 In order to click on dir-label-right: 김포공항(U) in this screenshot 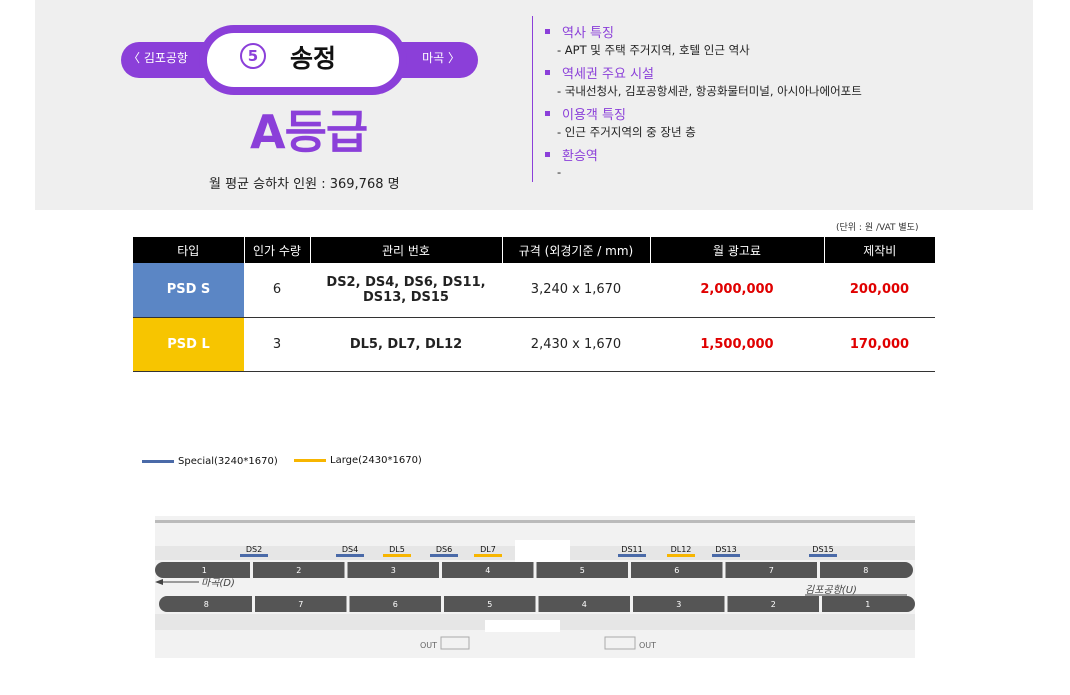, I will do `click(831, 590)`.